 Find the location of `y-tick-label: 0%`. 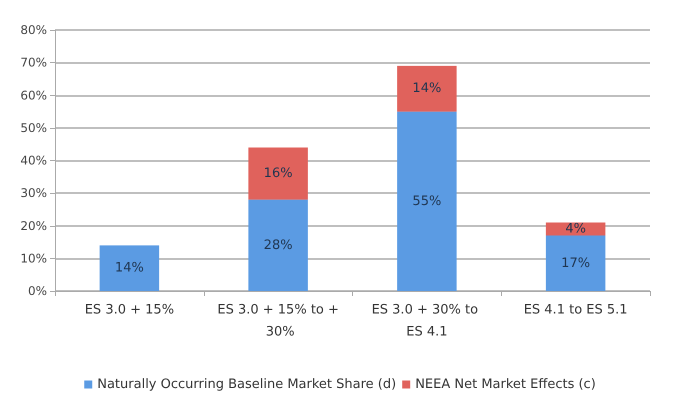

y-tick-label: 0% is located at coordinates (37, 291).